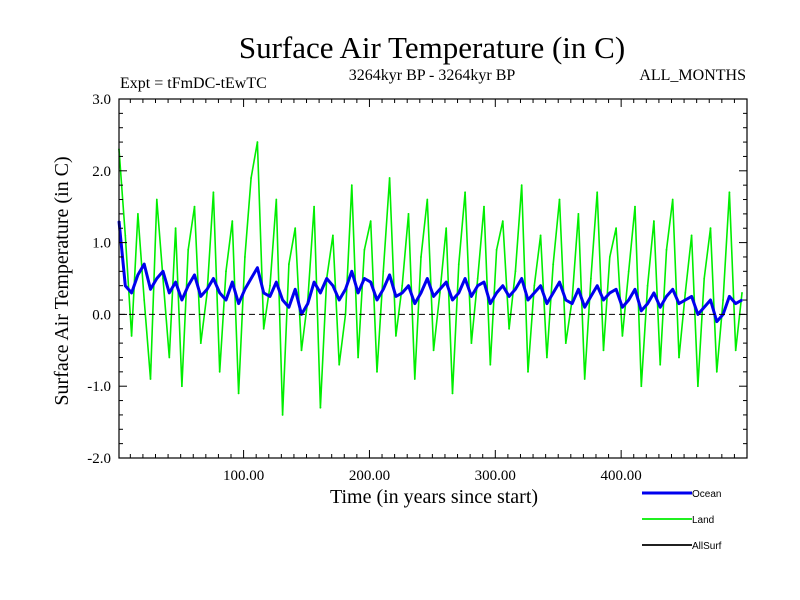  Describe the element at coordinates (193, 83) in the screenshot. I see `experiment-label: Expt = tFmDC-tEwTC` at that location.